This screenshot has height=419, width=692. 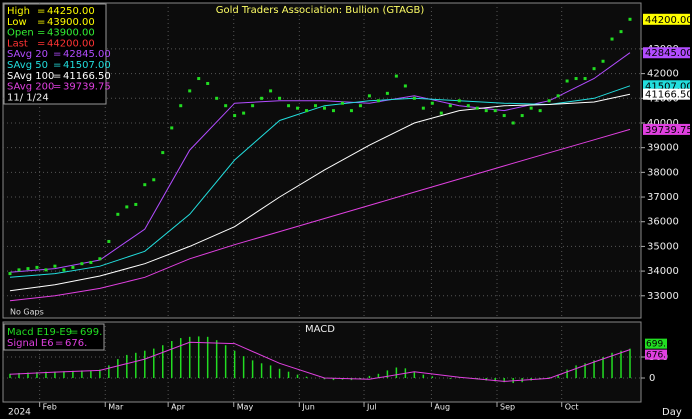 I want to click on legend-value: 41166.50, so click(x=87, y=76).